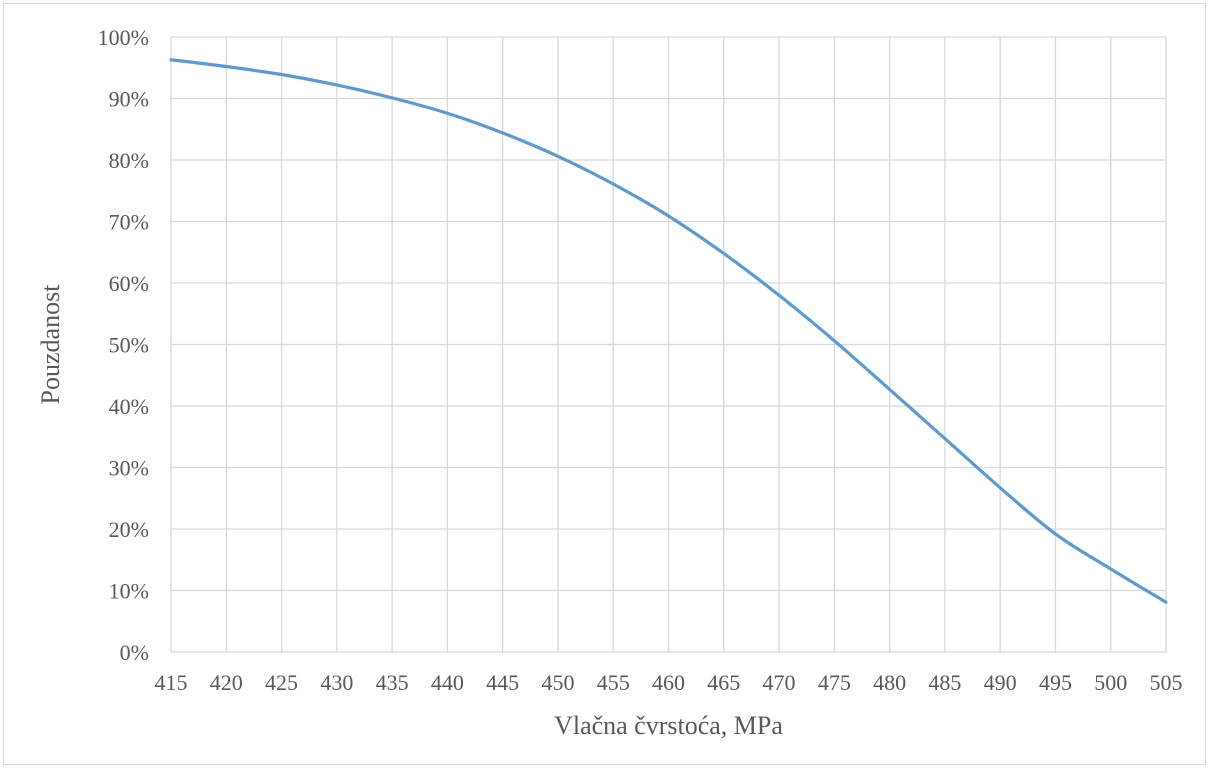  Describe the element at coordinates (129, 468) in the screenshot. I see `y-tick-label: 30%` at that location.